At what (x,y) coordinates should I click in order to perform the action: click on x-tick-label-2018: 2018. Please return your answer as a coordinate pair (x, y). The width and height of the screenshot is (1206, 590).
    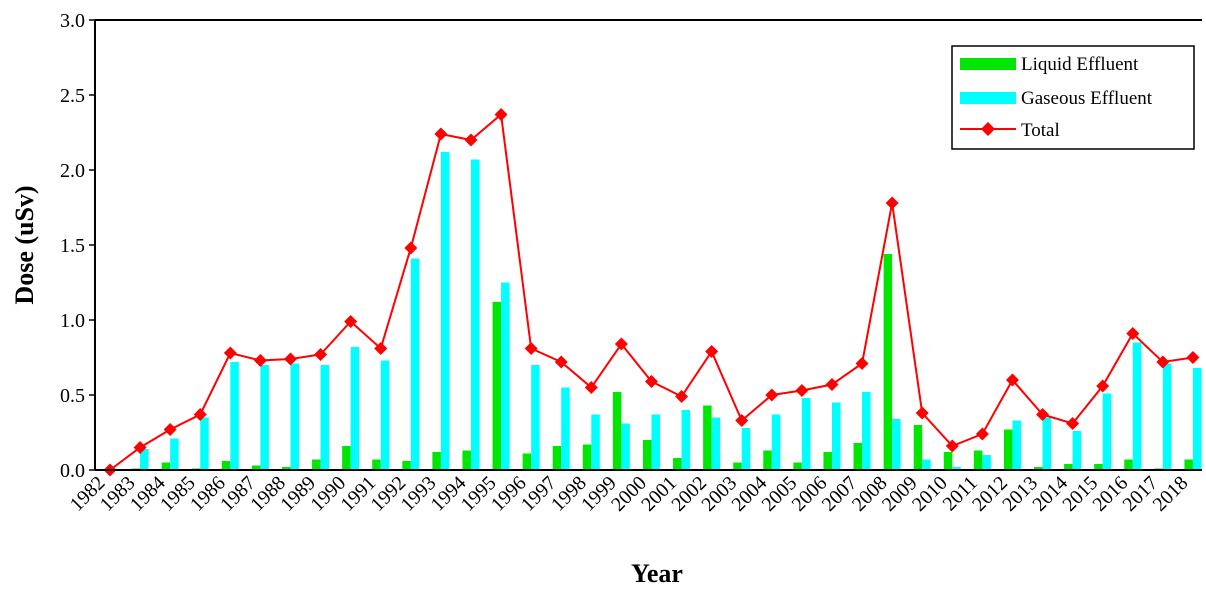
    Looking at the image, I should click on (1171, 494).